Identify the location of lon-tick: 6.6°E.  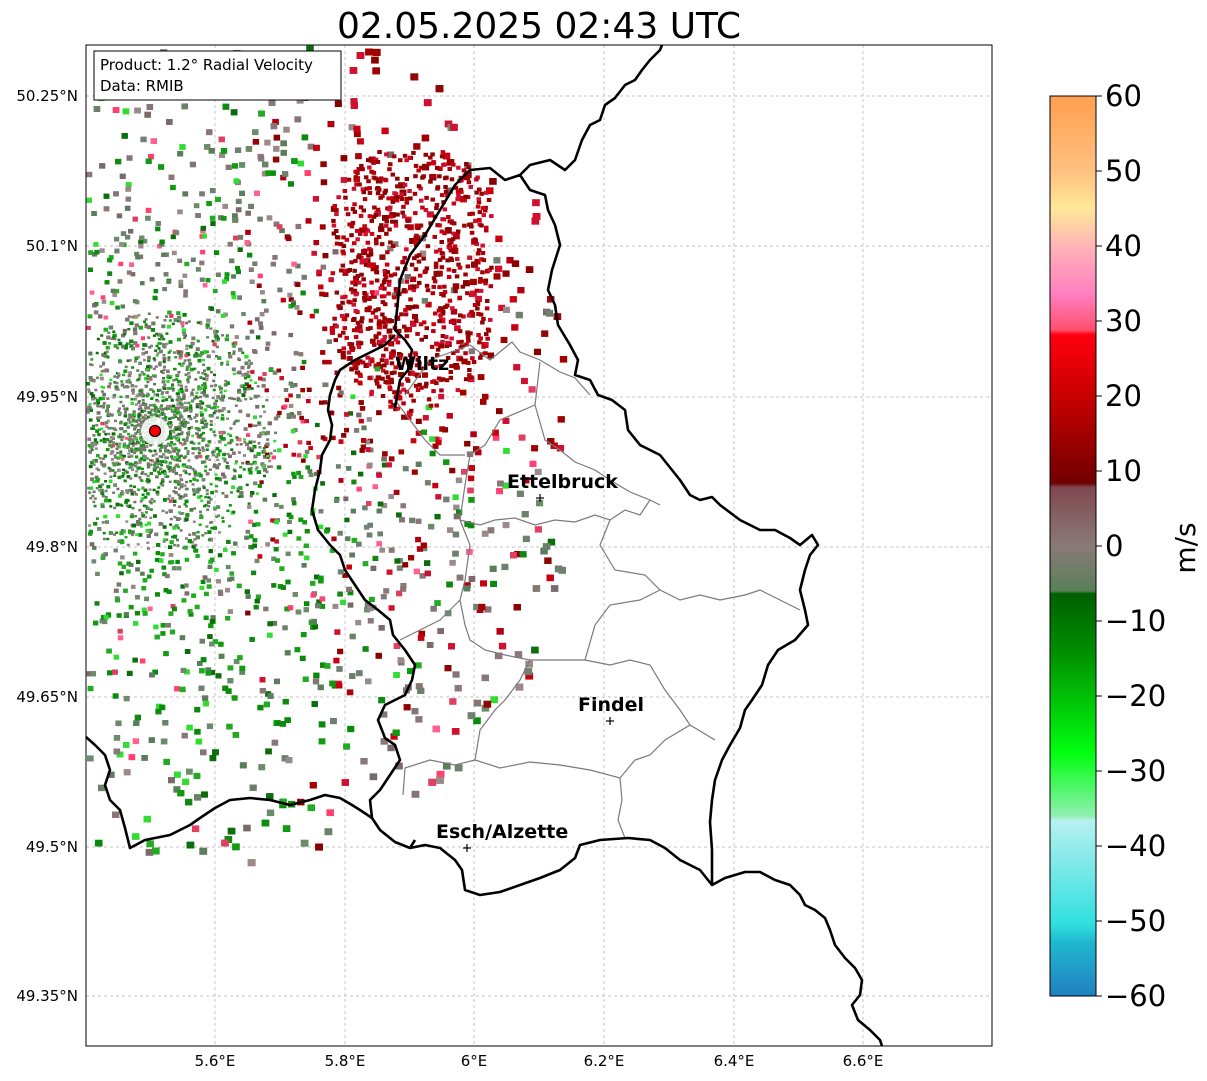
(863, 1061).